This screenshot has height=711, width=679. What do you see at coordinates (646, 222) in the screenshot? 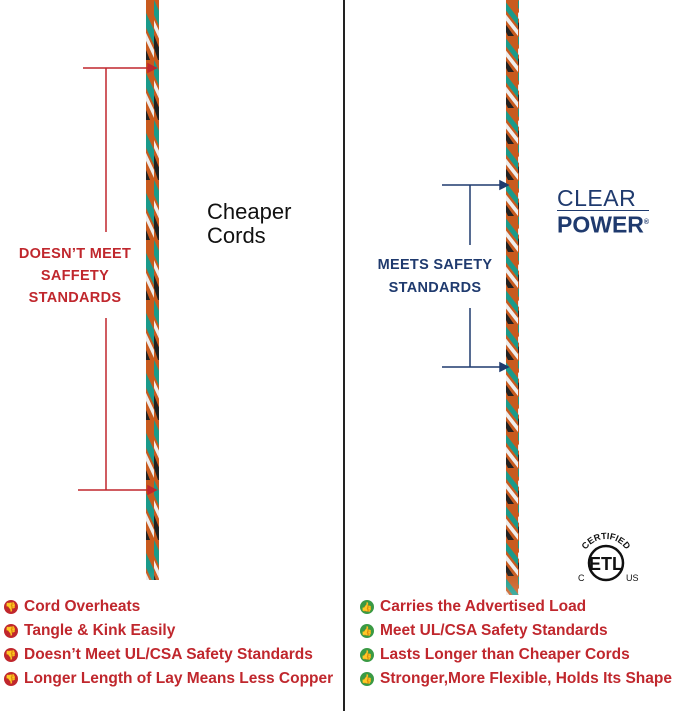
I see `registered-mark: ®` at bounding box center [646, 222].